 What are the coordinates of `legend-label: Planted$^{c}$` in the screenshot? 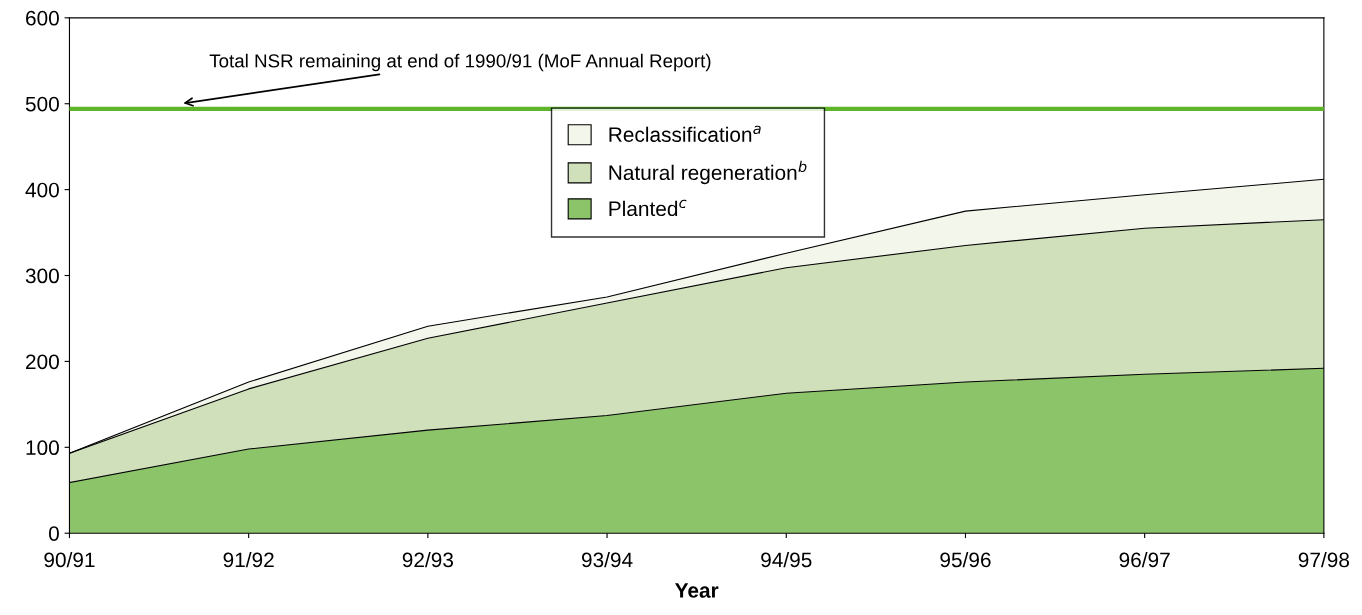 It's located at (648, 208).